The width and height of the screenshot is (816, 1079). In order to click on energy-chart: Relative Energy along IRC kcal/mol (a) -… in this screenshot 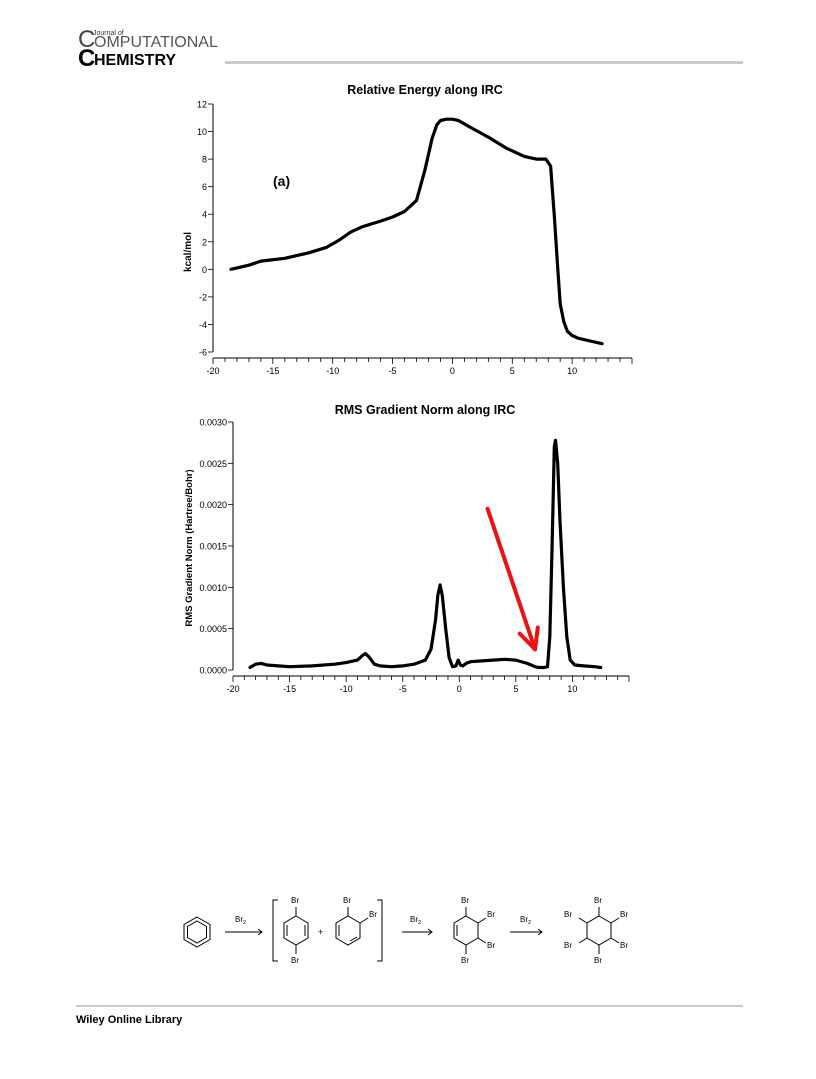, I will do `click(408, 229)`.